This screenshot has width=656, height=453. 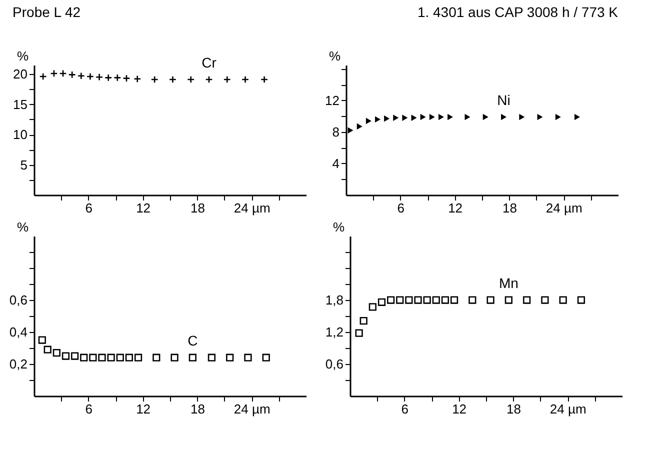 What do you see at coordinates (334, 332) in the screenshot?
I see `y-tick-label: 1,2` at bounding box center [334, 332].